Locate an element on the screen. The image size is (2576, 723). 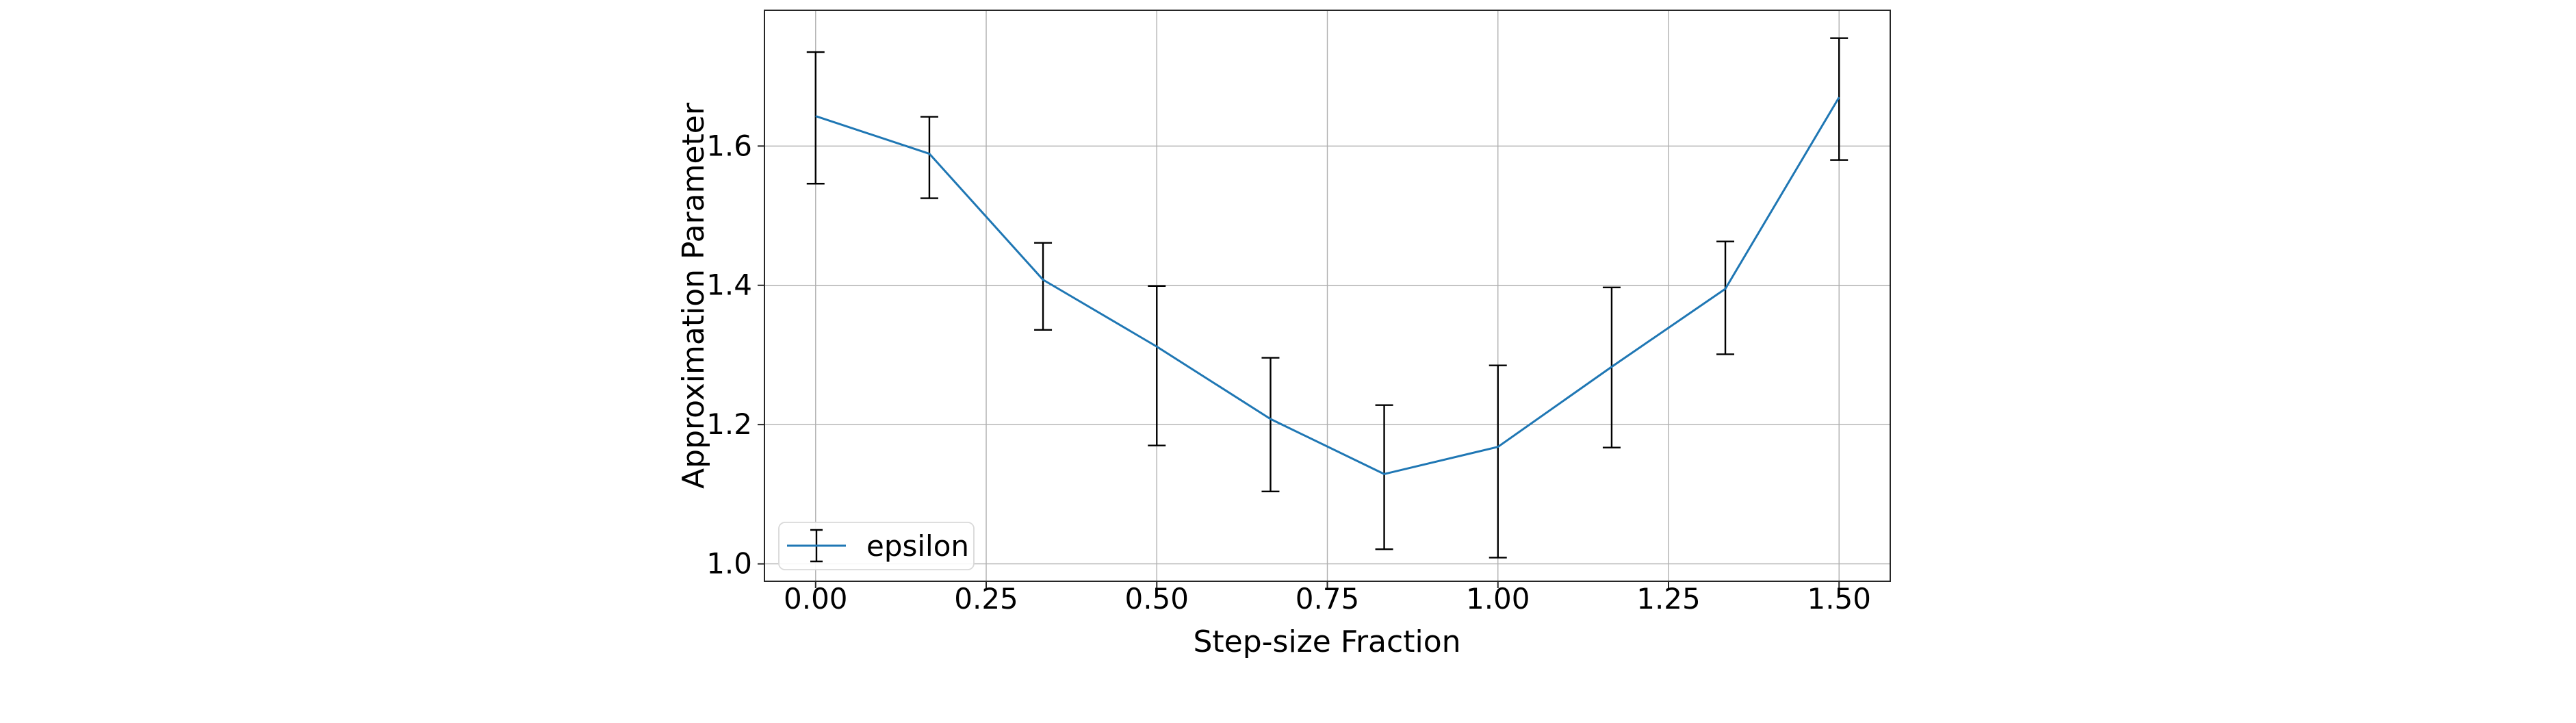
x-tick-label: 0.25 is located at coordinates (986, 599).